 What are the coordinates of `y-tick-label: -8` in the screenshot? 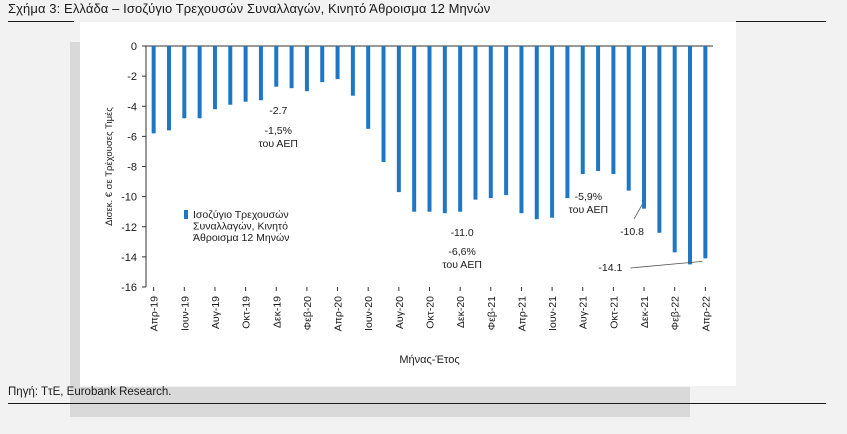 It's located at (132, 168).